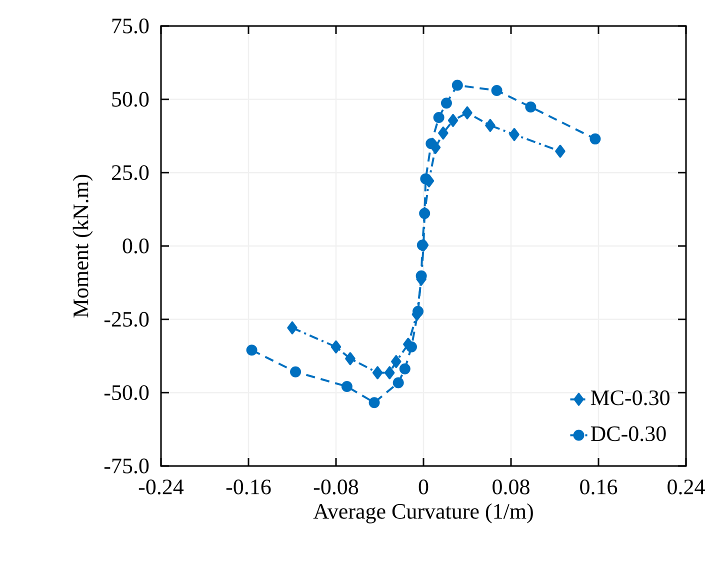  Describe the element at coordinates (599, 487) in the screenshot. I see `x-tick-label: 0.16` at that location.